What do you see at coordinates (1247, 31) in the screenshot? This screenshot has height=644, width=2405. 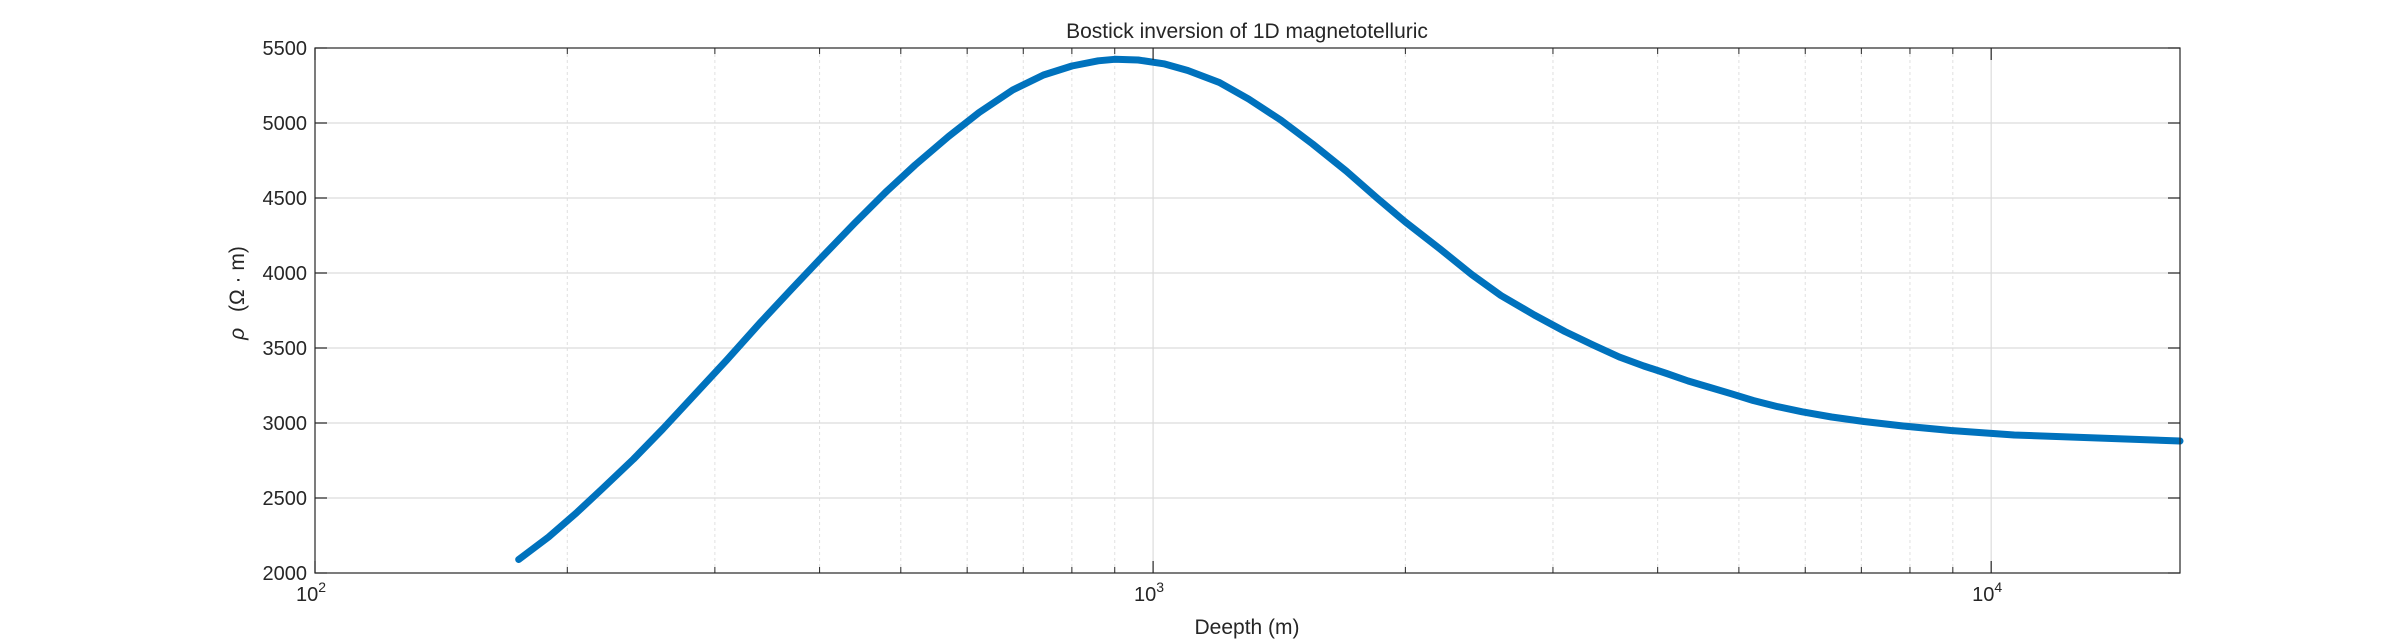 I see `chart-title: Bostick inversion of 1D magnetotelluric` at bounding box center [1247, 31].